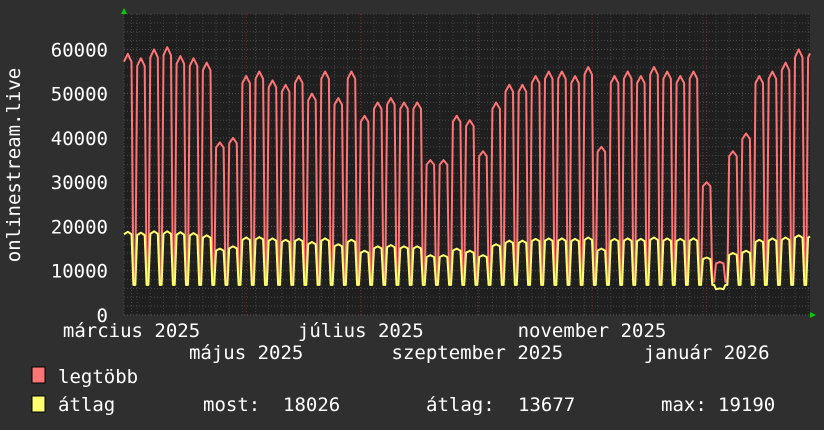 Image resolution: width=824 pixels, height=430 pixels. I want to click on y-axis-arrow-icon, so click(124, 11).